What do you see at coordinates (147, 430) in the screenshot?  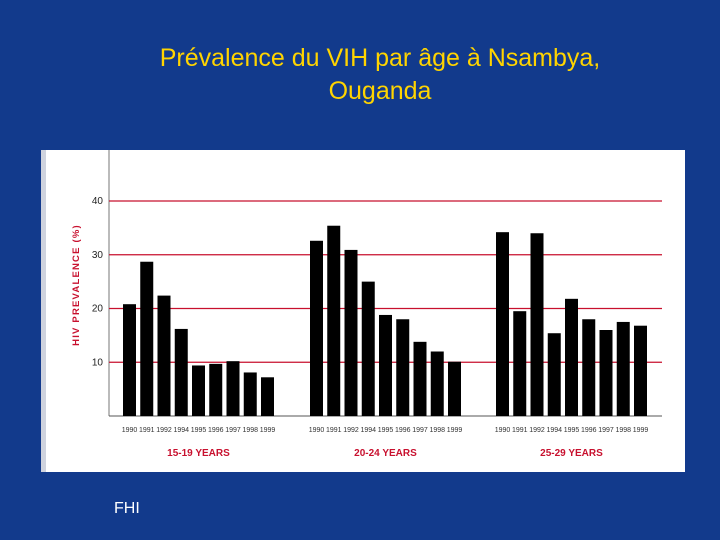 I see `x-tick-label-g1-1991: 1991` at bounding box center [147, 430].